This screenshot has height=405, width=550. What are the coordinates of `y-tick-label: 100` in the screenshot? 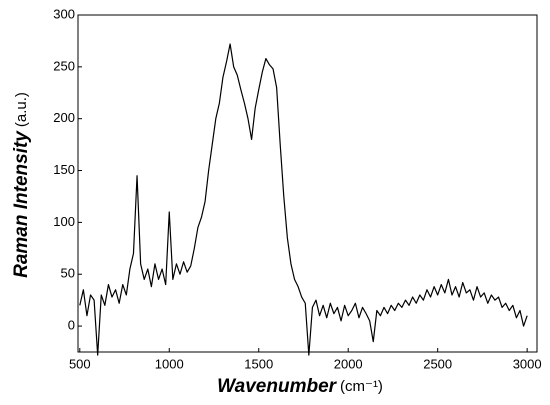 It's located at (64, 221).